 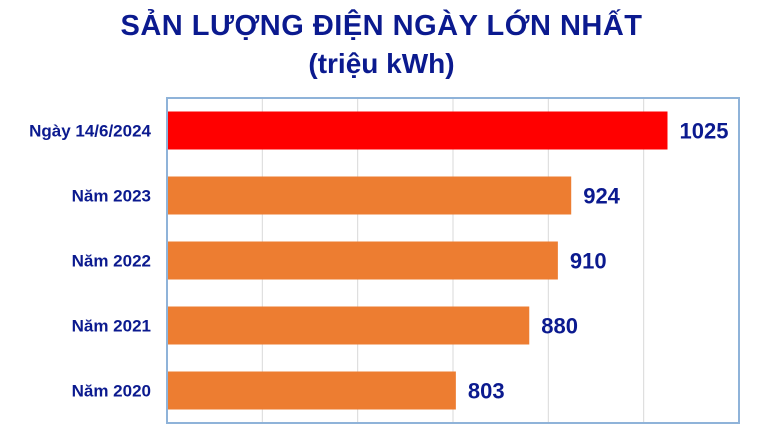 I want to click on category-label: Năm 2023, so click(x=111, y=196).